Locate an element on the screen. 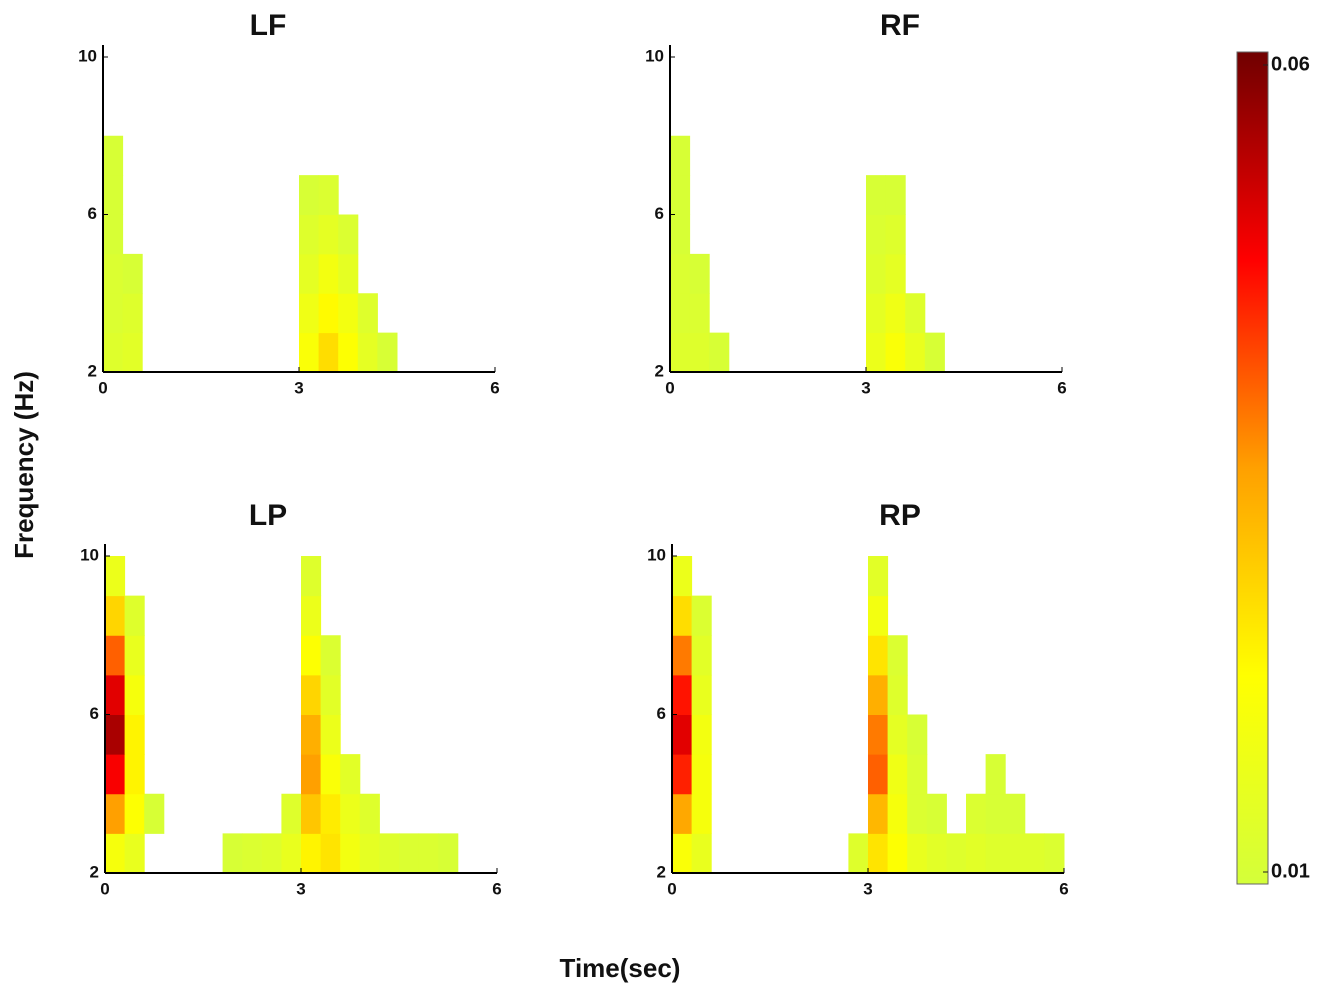  colorbar-tick-label: 0.01 is located at coordinates (1290, 871).